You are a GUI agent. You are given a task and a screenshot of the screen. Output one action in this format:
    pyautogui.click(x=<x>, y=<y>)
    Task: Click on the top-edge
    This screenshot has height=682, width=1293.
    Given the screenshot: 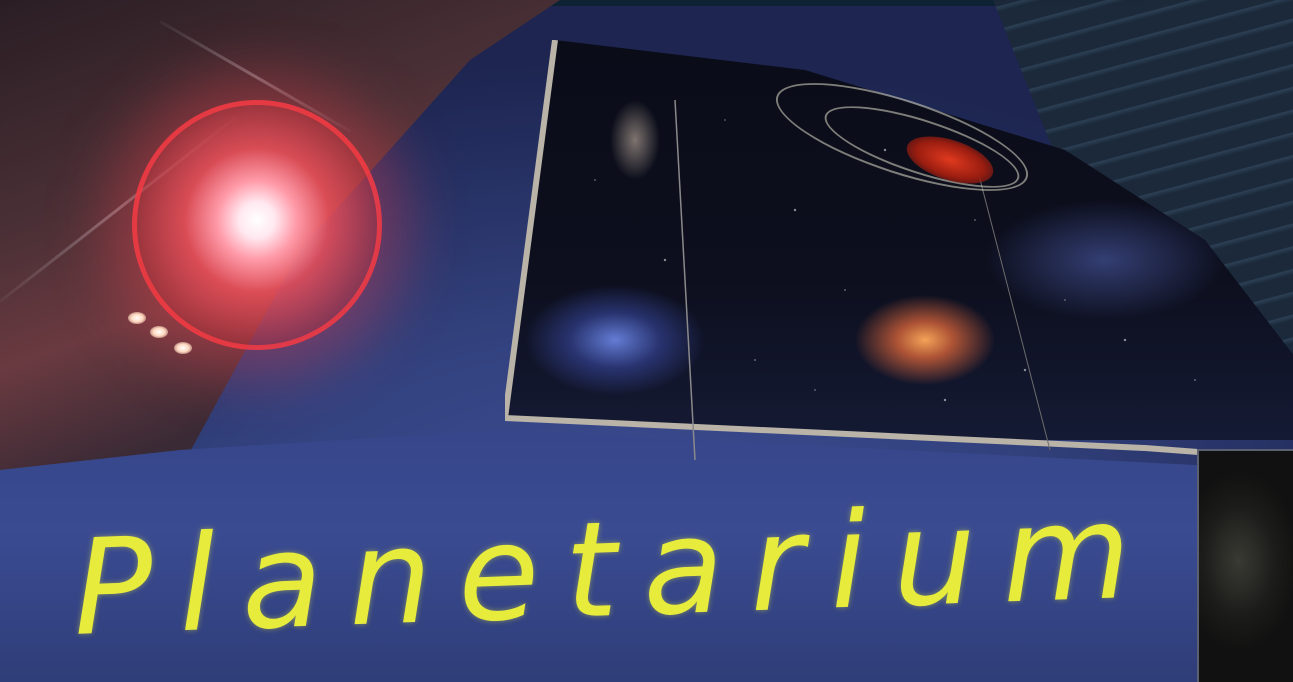 What is the action you would take?
    pyautogui.click(x=646, y=3)
    